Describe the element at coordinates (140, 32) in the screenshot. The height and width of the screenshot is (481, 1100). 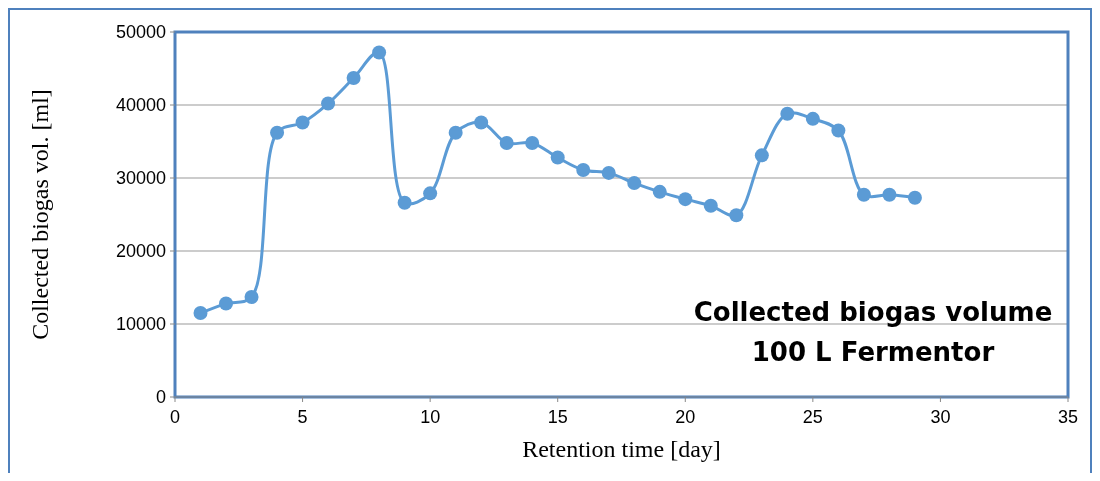
I see `y-tick-label: 50000` at that location.